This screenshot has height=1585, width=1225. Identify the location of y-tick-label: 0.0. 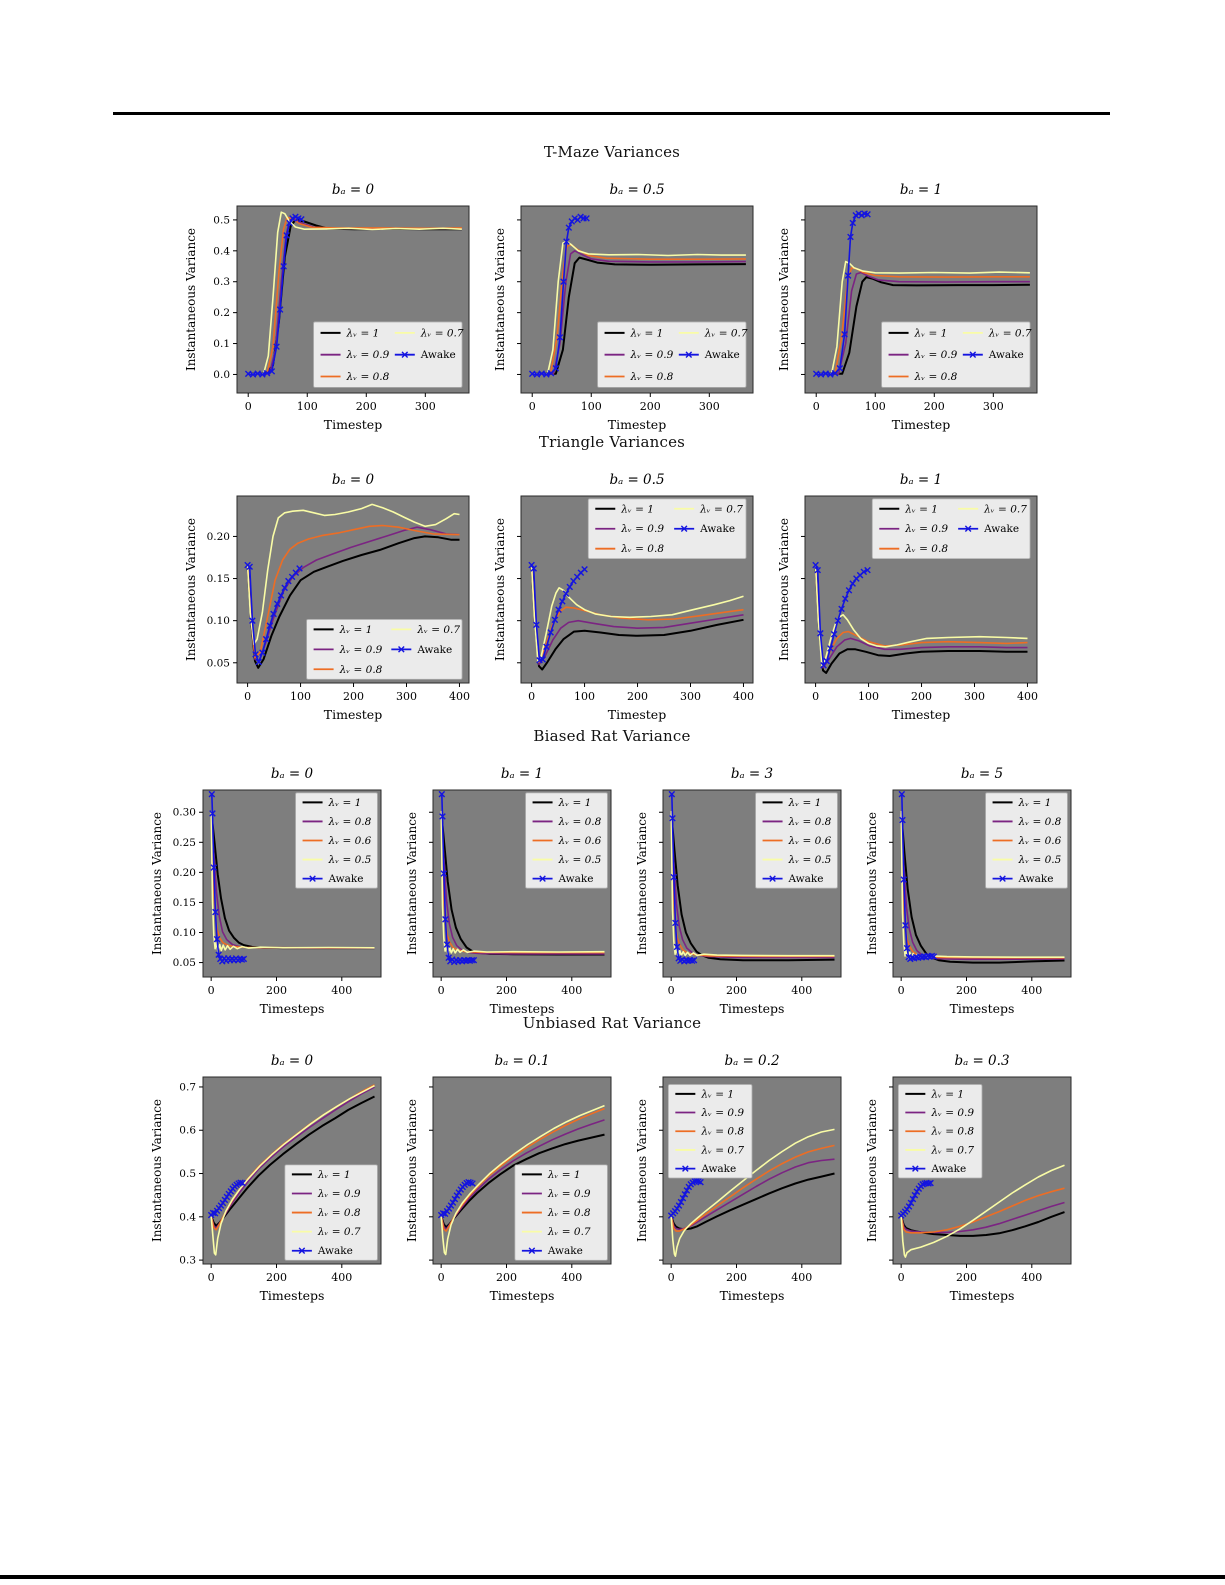
(221, 375).